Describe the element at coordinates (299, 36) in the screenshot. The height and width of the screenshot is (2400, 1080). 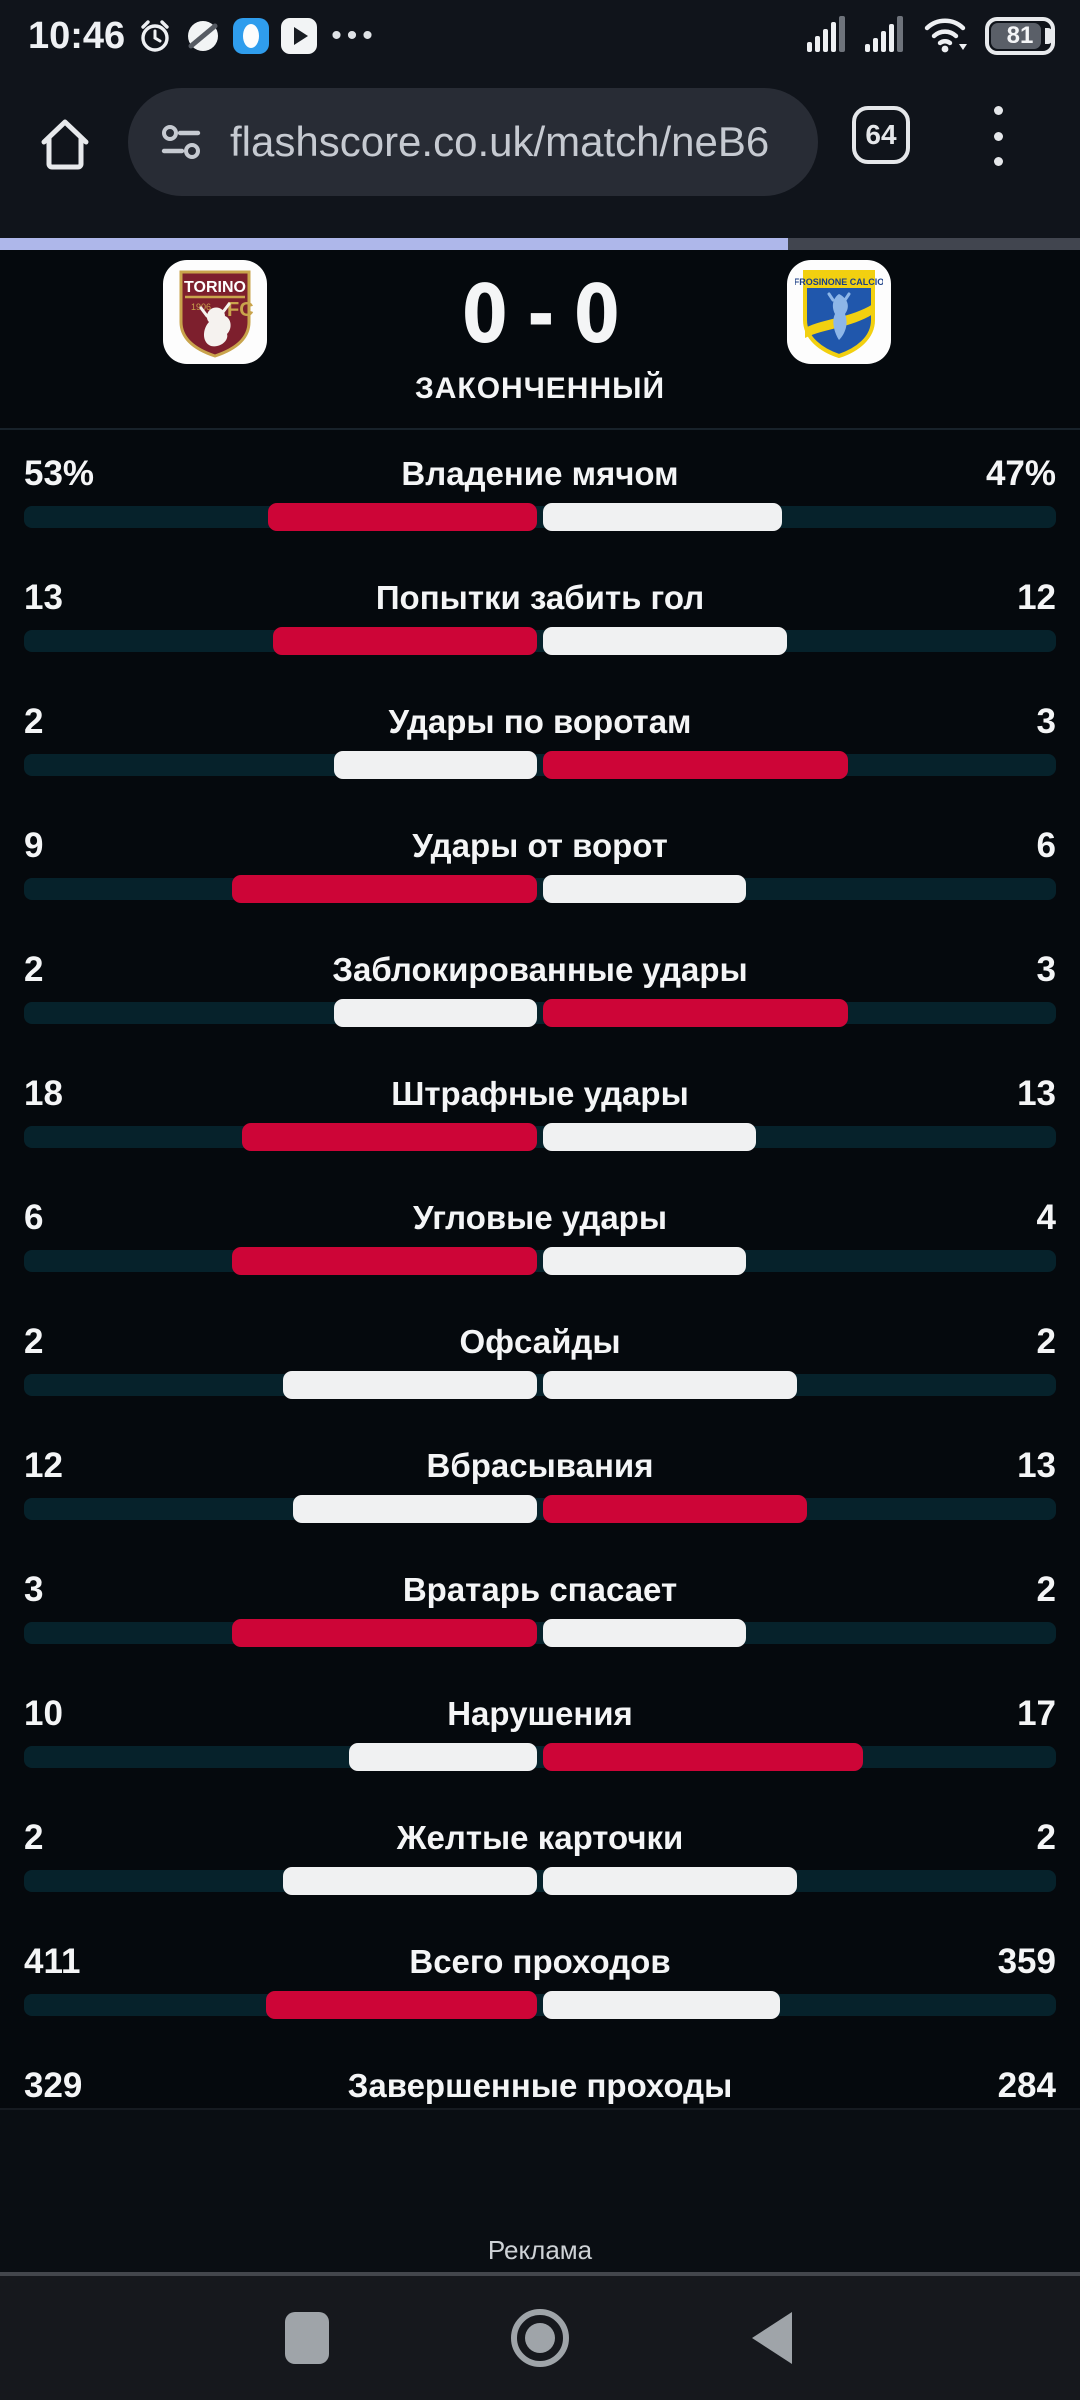
I see `video-app-icon` at that location.